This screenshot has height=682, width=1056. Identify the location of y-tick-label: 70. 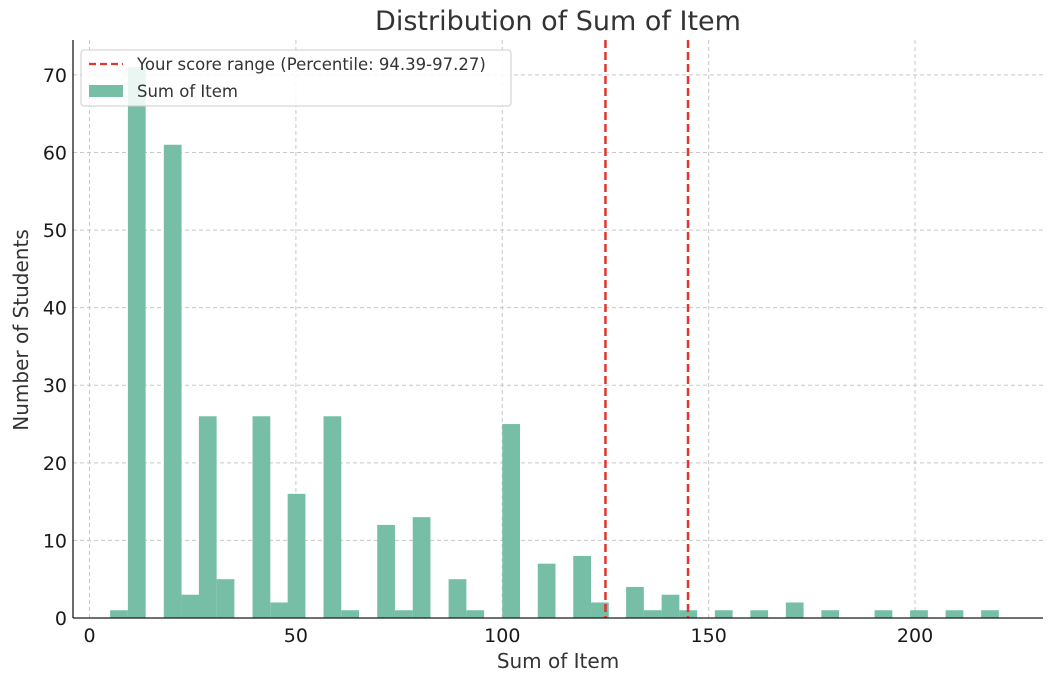
(55, 76).